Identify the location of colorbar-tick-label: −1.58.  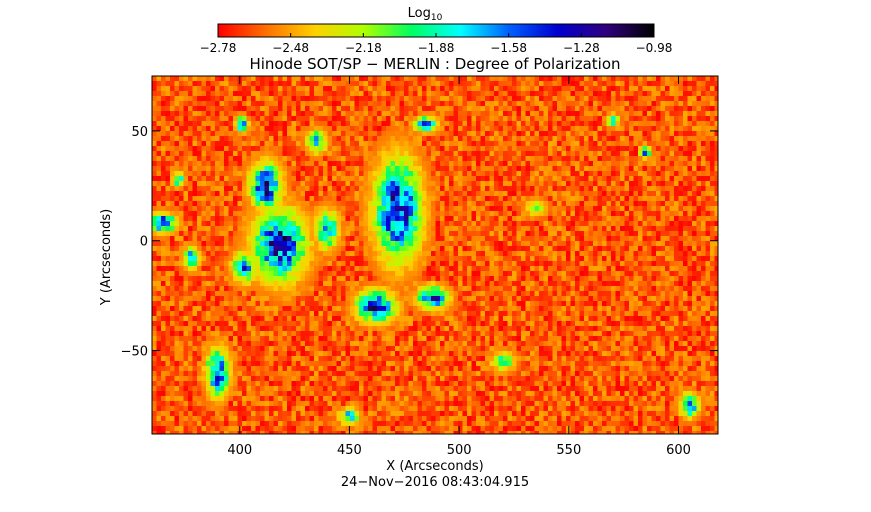
(508, 48).